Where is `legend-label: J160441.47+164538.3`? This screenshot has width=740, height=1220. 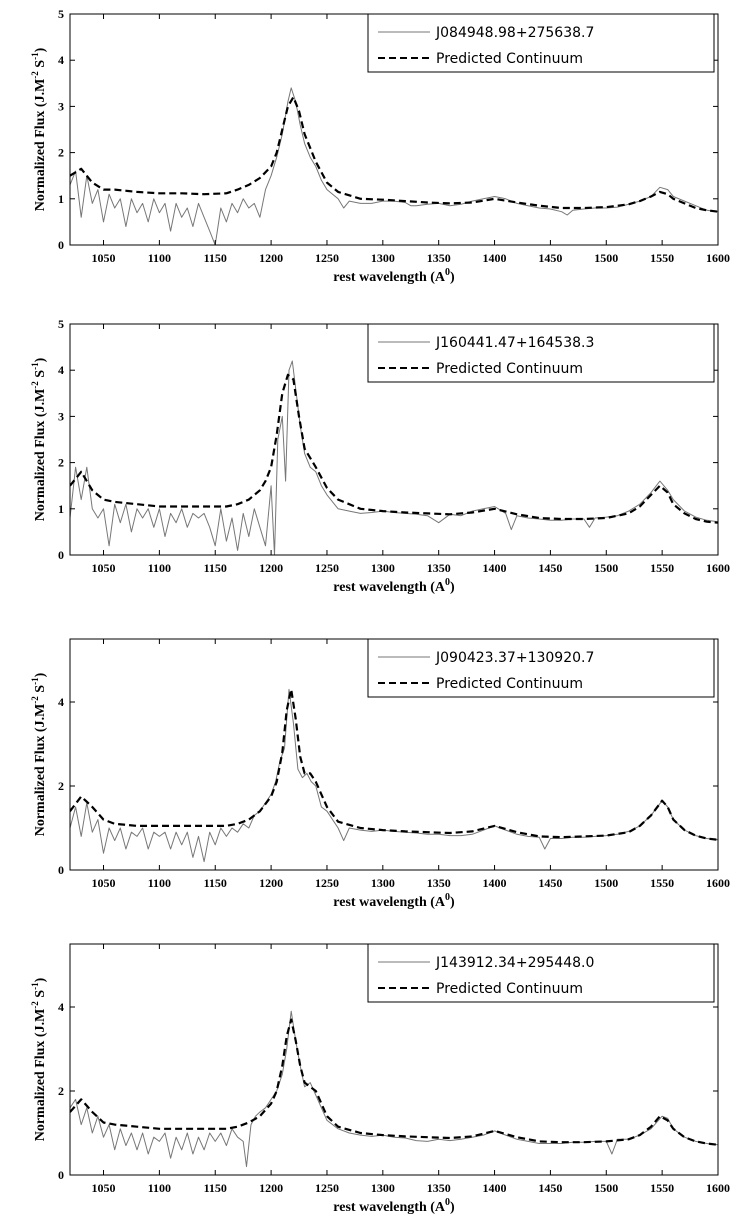 legend-label: J160441.47+164538.3 is located at coordinates (514, 343).